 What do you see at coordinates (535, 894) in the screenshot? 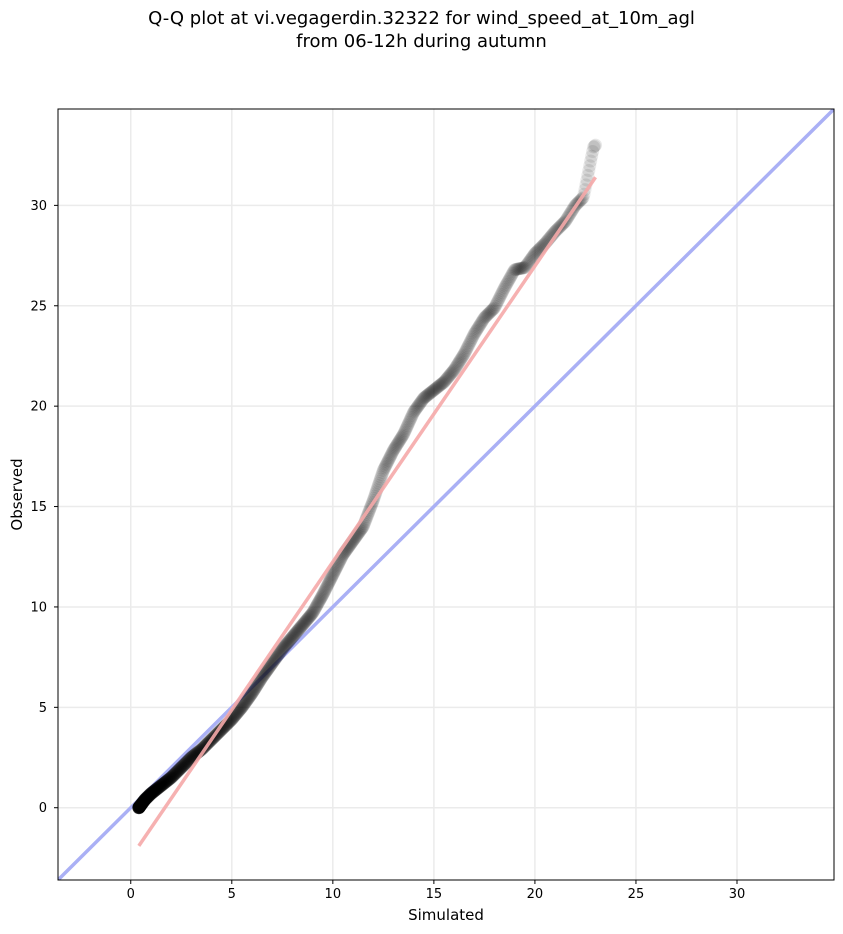
I see `x-tick-label: 20` at bounding box center [535, 894].